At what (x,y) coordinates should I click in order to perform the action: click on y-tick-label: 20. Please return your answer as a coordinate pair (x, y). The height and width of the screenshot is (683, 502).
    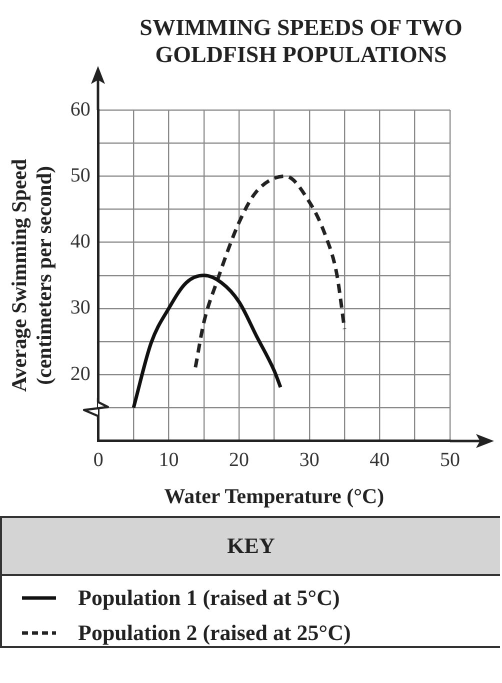
    Looking at the image, I should click on (80, 373).